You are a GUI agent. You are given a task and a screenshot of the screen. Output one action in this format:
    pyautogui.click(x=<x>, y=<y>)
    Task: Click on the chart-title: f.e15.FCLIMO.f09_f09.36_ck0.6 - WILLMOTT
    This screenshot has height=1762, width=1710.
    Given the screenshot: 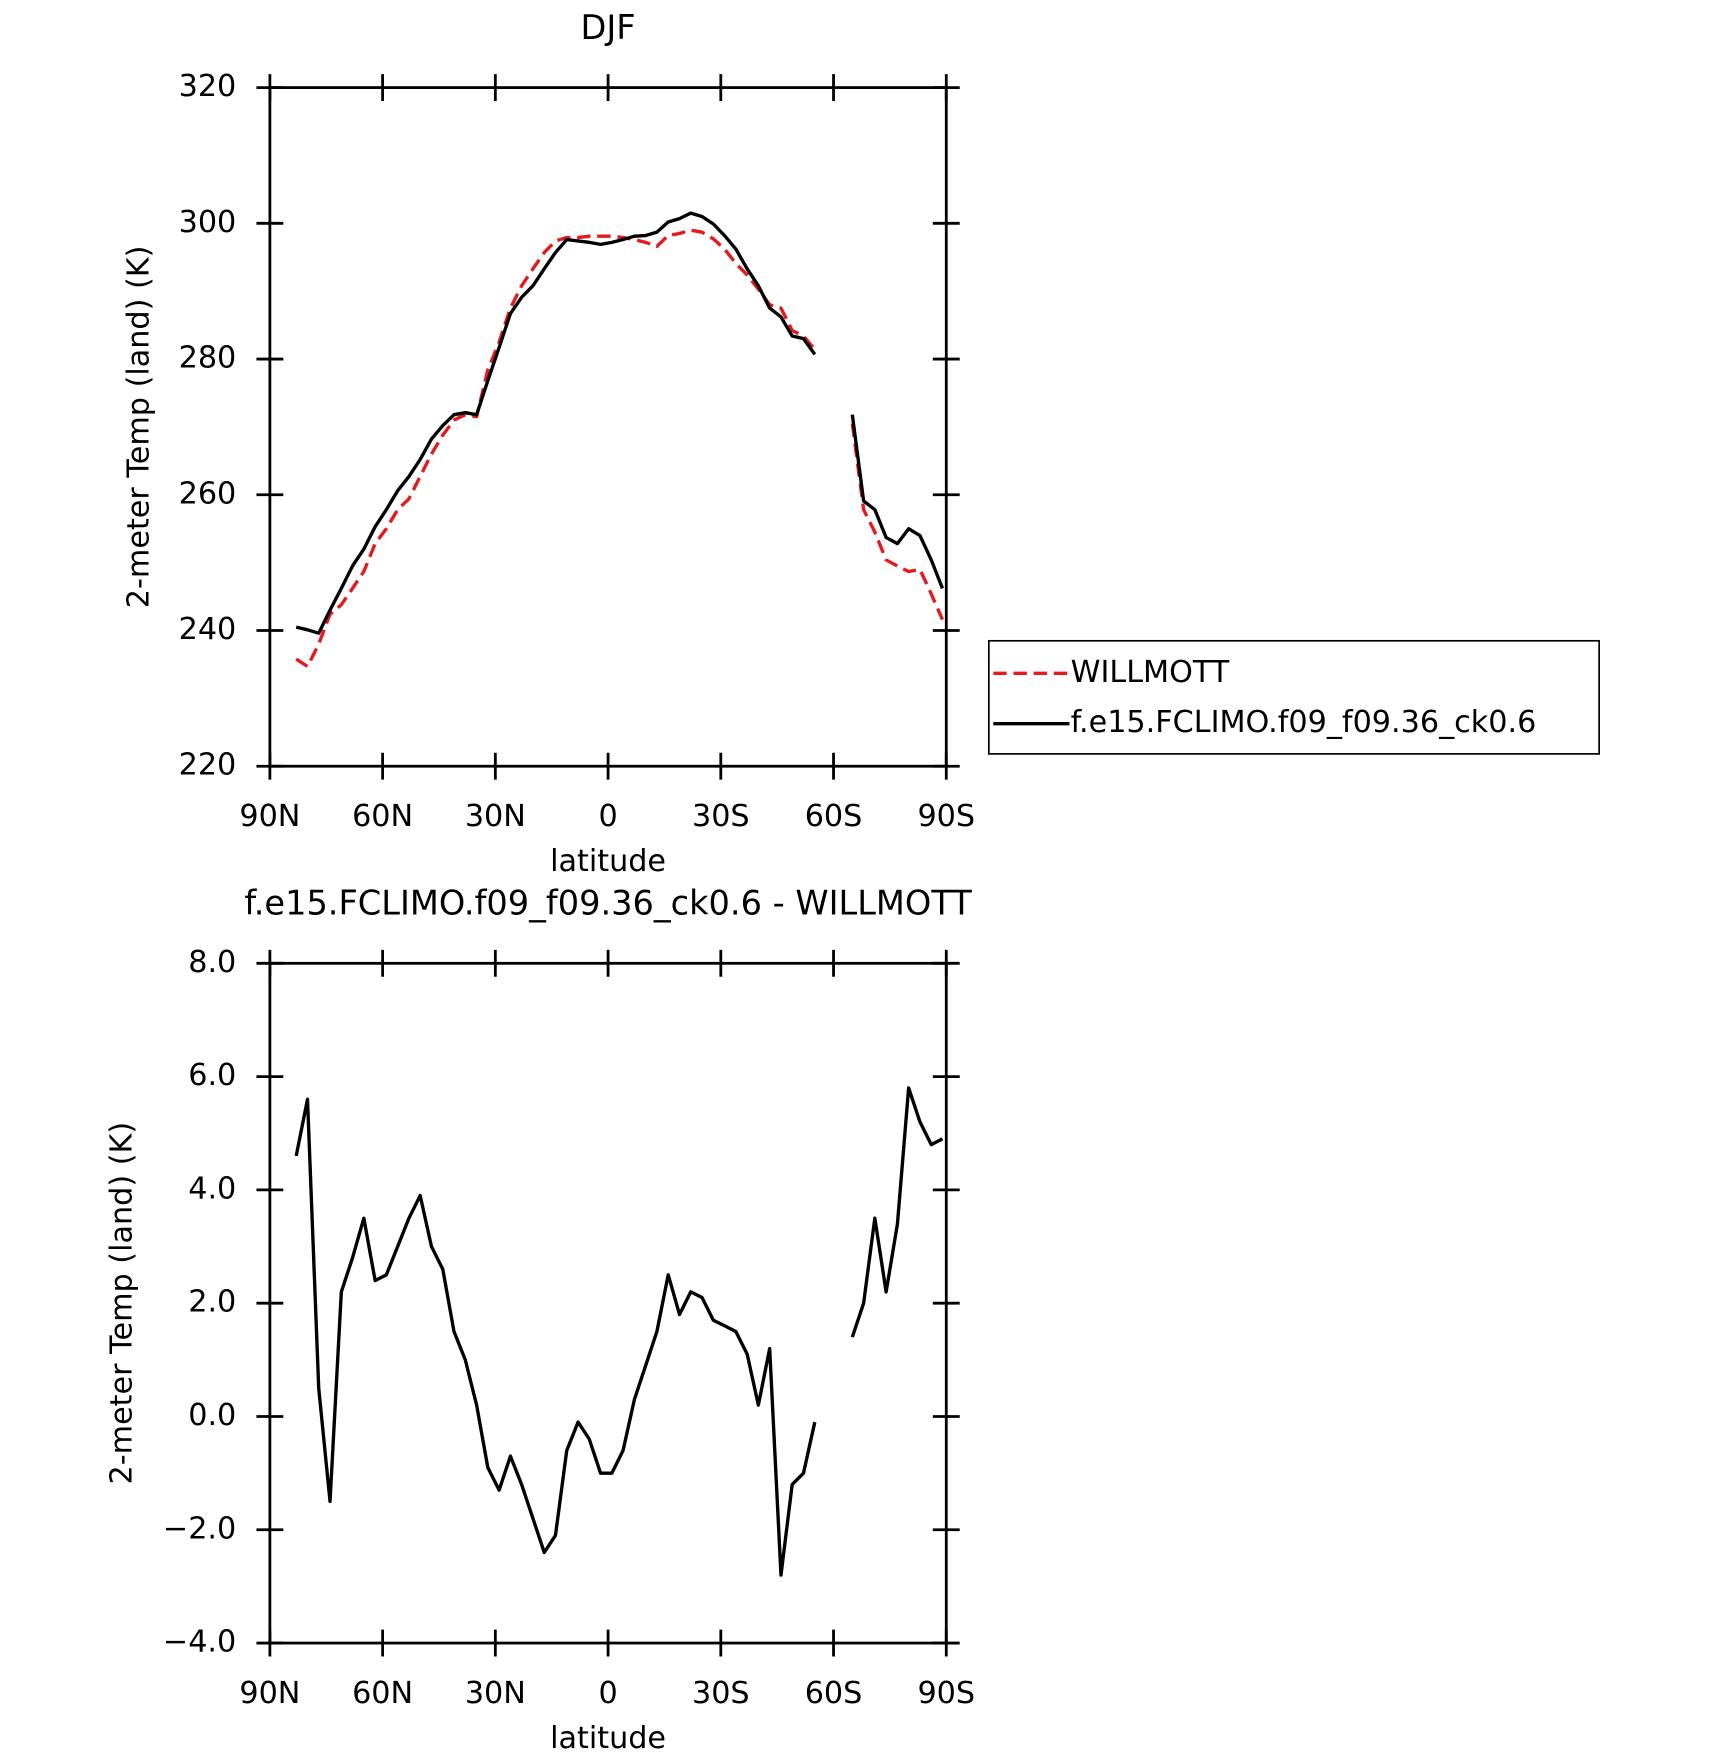 What is the action you would take?
    pyautogui.click(x=608, y=903)
    